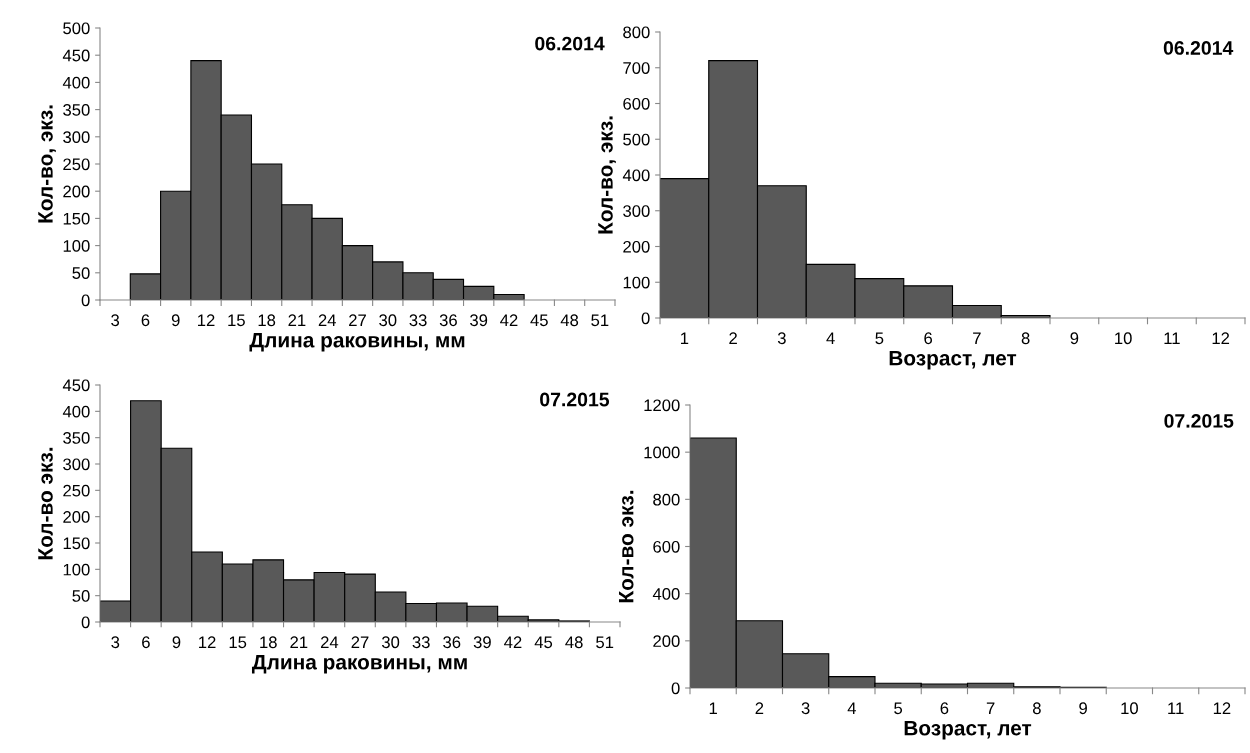 Image resolution: width=1250 pixels, height=753 pixels. Describe the element at coordinates (662, 452) in the screenshot. I see `y-tick-label: 1000` at that location.